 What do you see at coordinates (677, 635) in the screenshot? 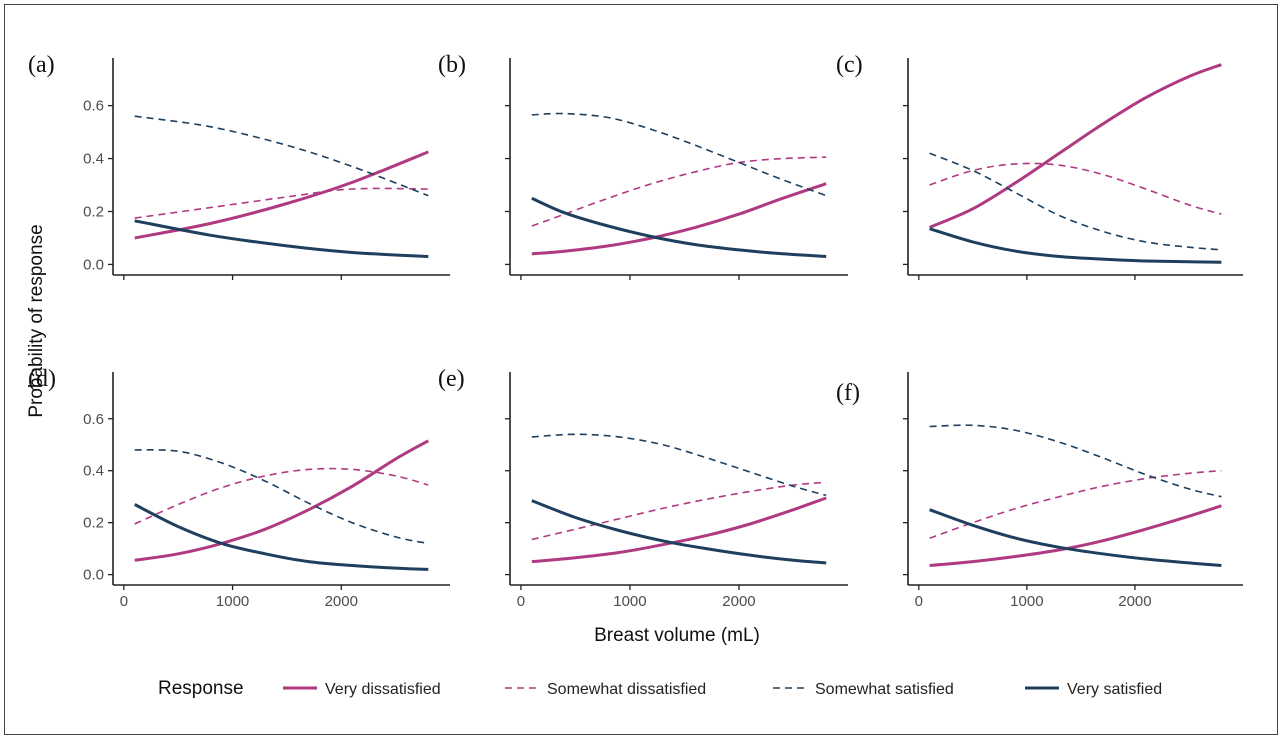
I see `x-axis-title: Breast volume (mL)` at bounding box center [677, 635].